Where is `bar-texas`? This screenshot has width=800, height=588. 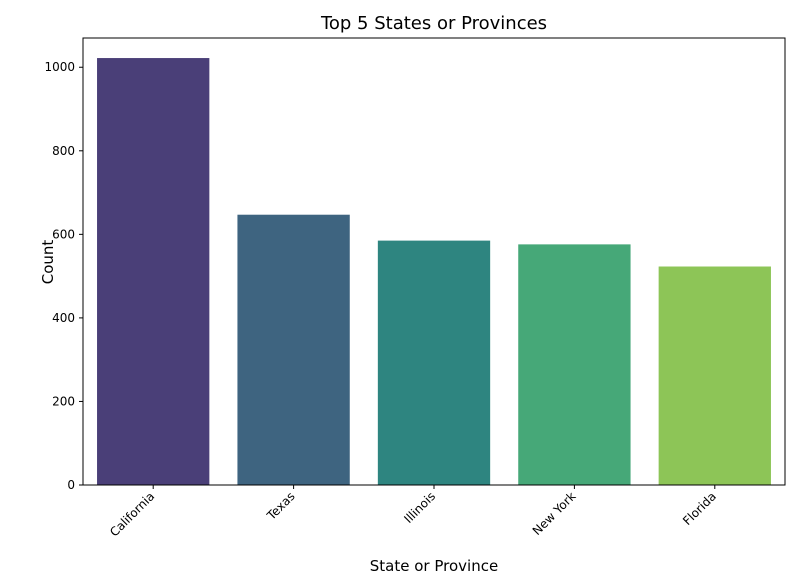 bar-texas is located at coordinates (293, 349).